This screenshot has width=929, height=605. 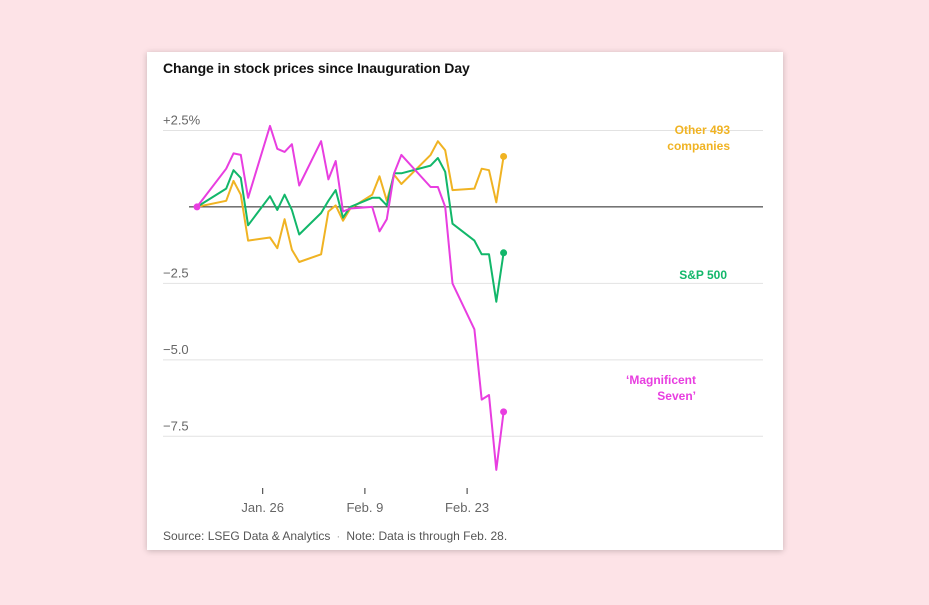 I want to click on x-tick-label: Feb. 23, so click(x=467, y=507).